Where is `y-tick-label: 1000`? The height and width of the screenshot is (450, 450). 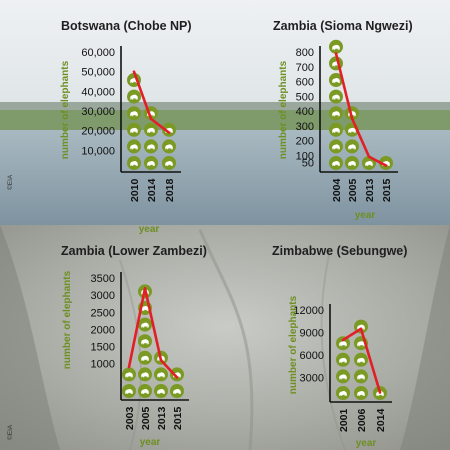 y-tick-label: 1000 is located at coordinates (103, 365).